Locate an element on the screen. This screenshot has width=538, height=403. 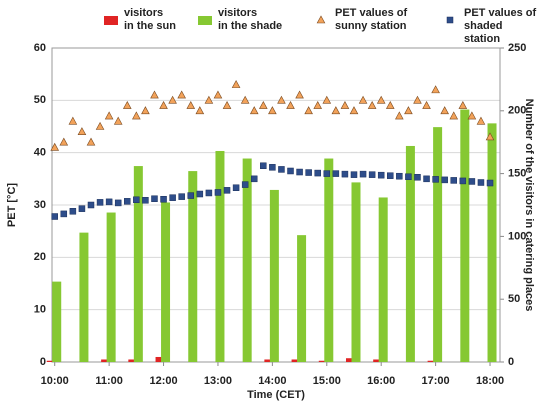
x-axis-title: Time (CET) is located at coordinates (276, 395).